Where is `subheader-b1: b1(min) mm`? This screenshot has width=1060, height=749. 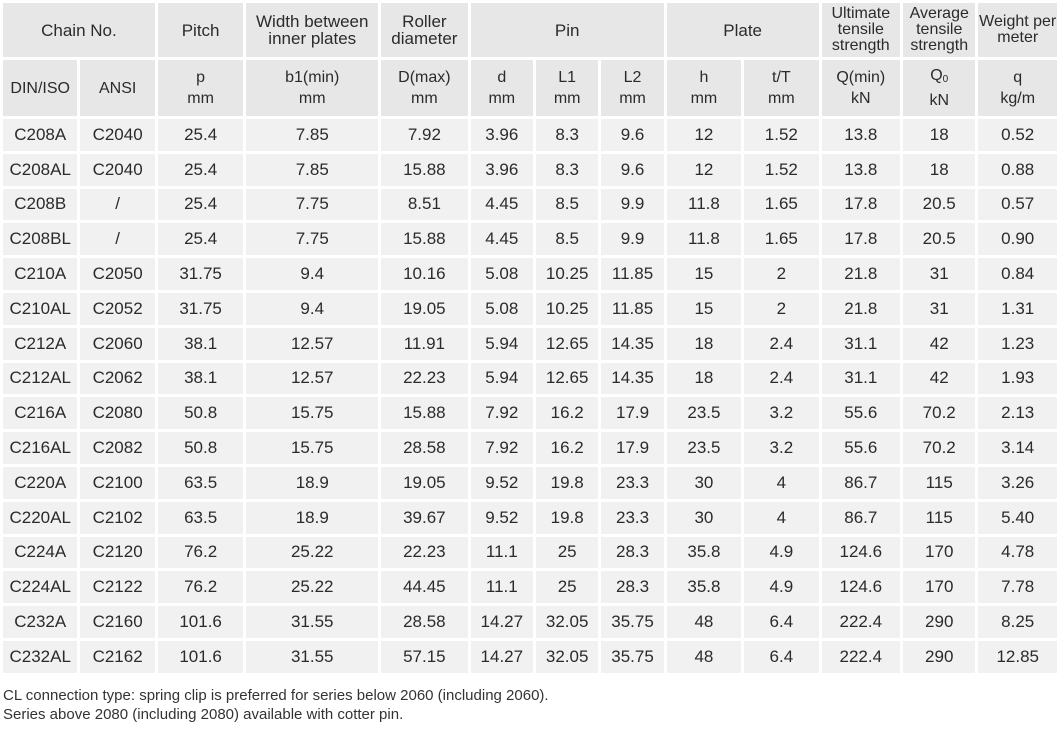 subheader-b1: b1(min) mm is located at coordinates (312, 88).